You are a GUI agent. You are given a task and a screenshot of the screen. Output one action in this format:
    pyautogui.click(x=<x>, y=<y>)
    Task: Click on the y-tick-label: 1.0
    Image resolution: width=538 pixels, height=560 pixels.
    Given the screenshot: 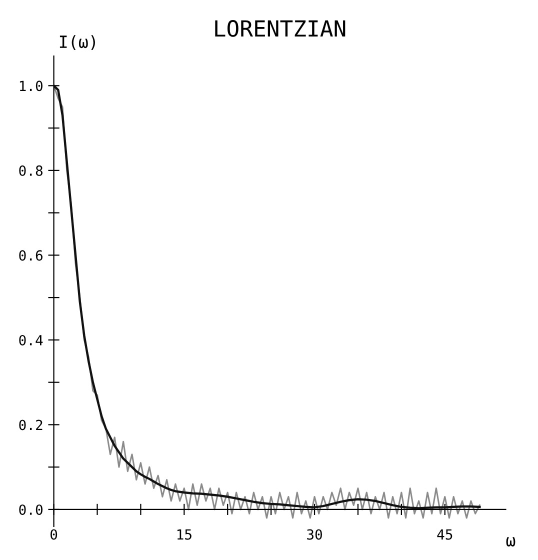 What is the action you would take?
    pyautogui.click(x=31, y=86)
    